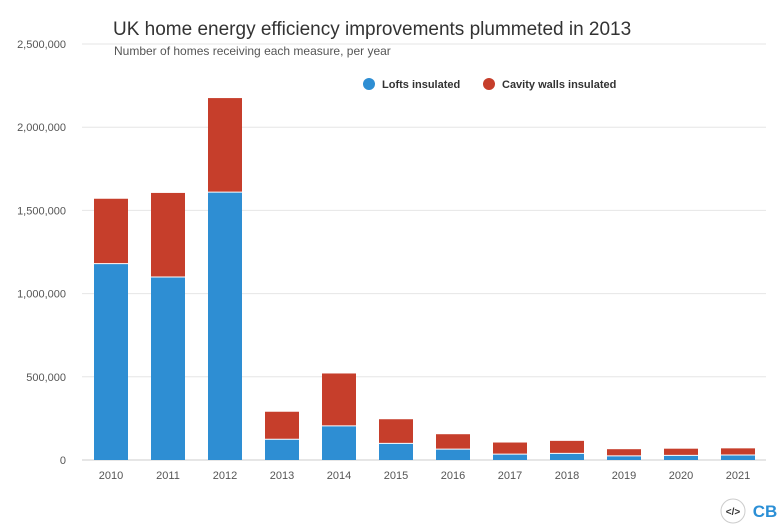 Image resolution: width=781 pixels, height=530 pixels. Describe the element at coordinates (681, 457) in the screenshot. I see `bar-lofts-2020` at that location.